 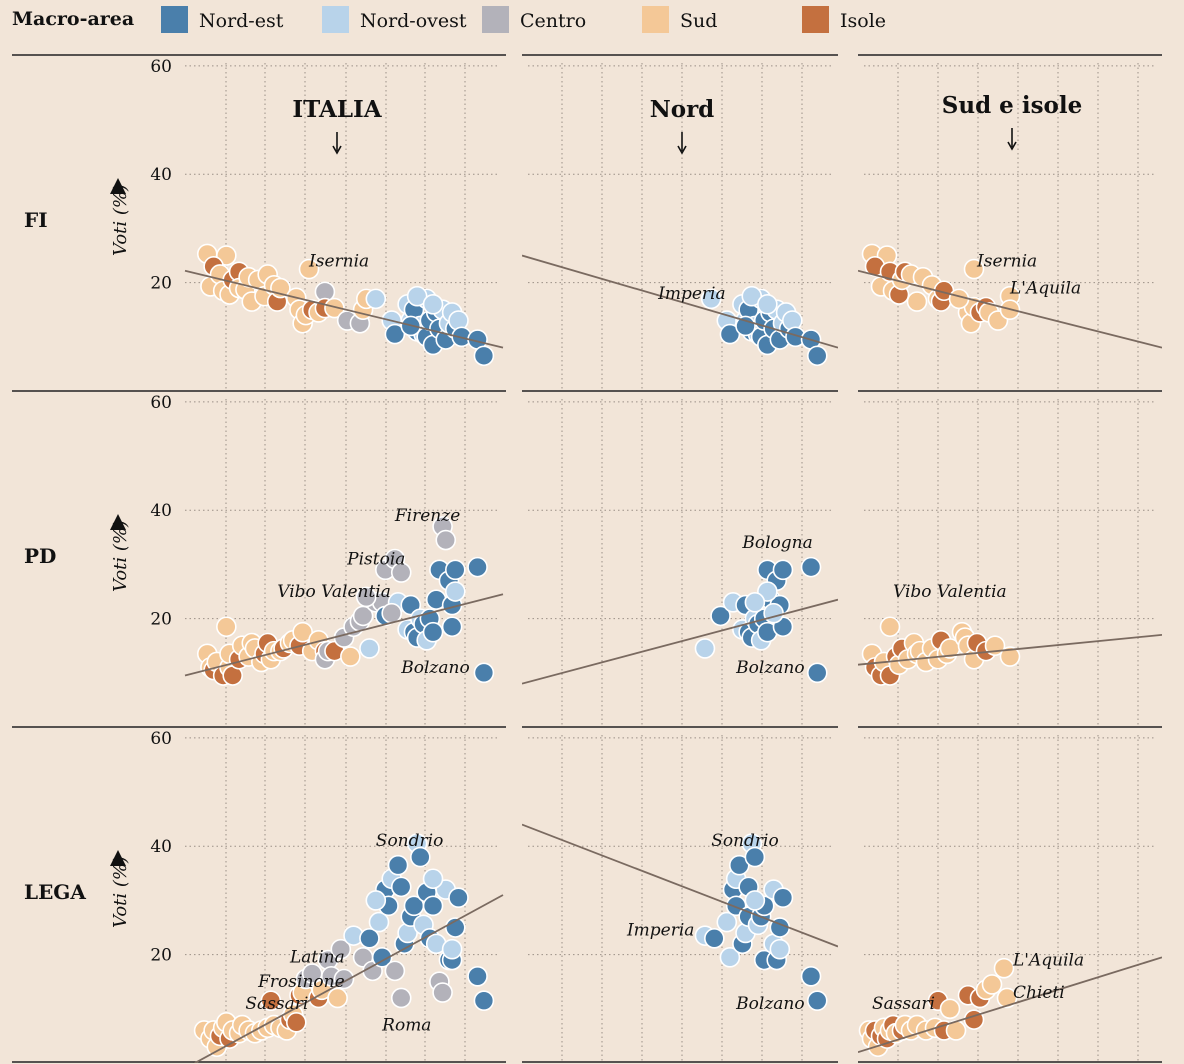 I want to click on point-annotation: Bologna, so click(x=776, y=543).